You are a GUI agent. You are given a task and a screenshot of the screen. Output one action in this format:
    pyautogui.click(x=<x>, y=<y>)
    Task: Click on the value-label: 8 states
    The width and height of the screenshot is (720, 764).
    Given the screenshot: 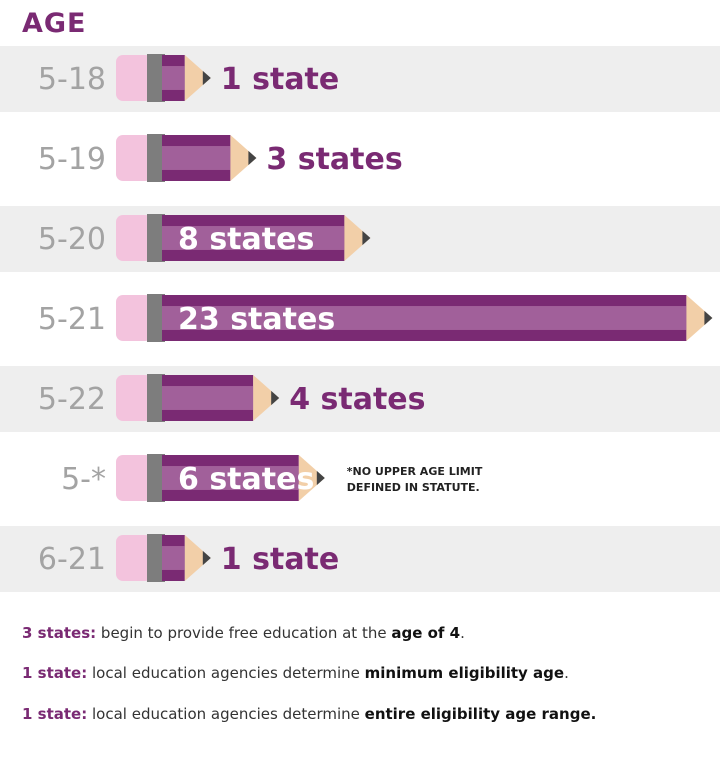 What is the action you would take?
    pyautogui.click(x=246, y=239)
    